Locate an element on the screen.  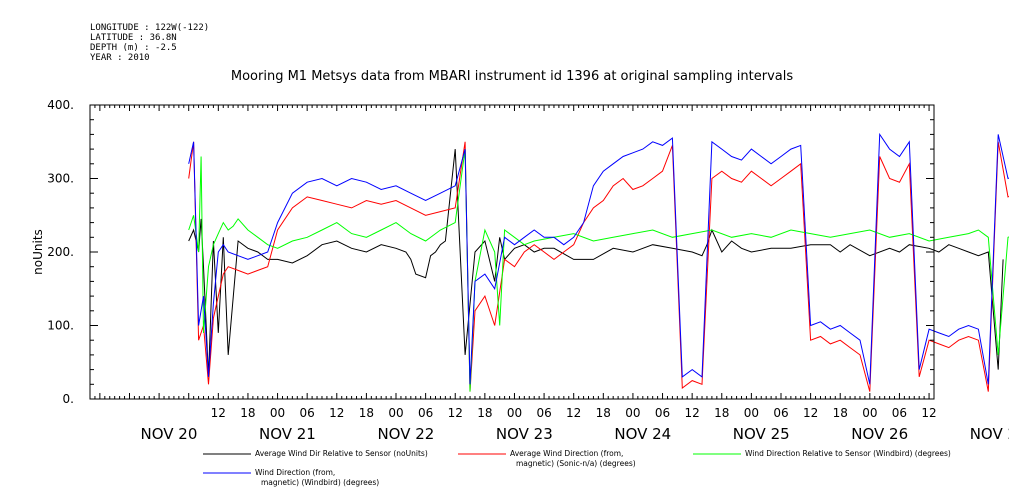
legend-label: magnetic) (Sonic-n/a) (degrees) is located at coordinates (576, 463).